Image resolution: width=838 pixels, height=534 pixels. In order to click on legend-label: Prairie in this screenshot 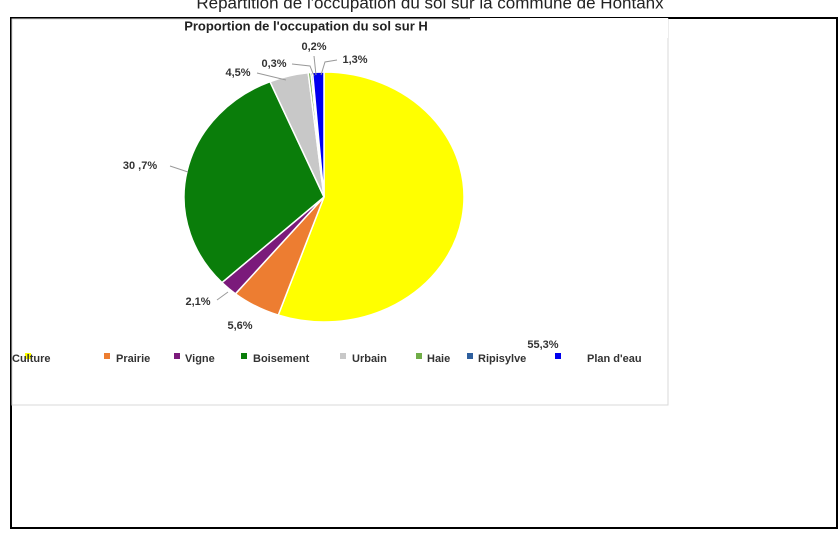, I will do `click(133, 359)`.